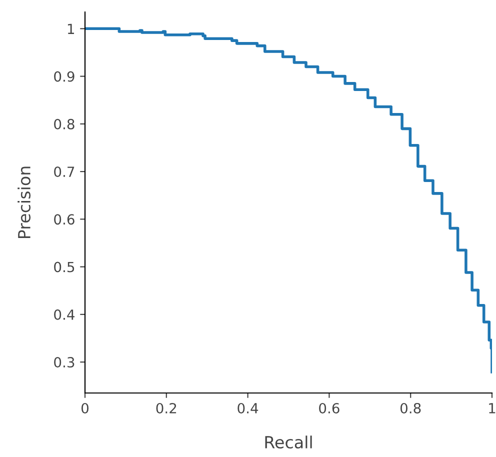 The image size is (496, 457). What do you see at coordinates (84, 408) in the screenshot?
I see `x-tick-label: 0` at bounding box center [84, 408].